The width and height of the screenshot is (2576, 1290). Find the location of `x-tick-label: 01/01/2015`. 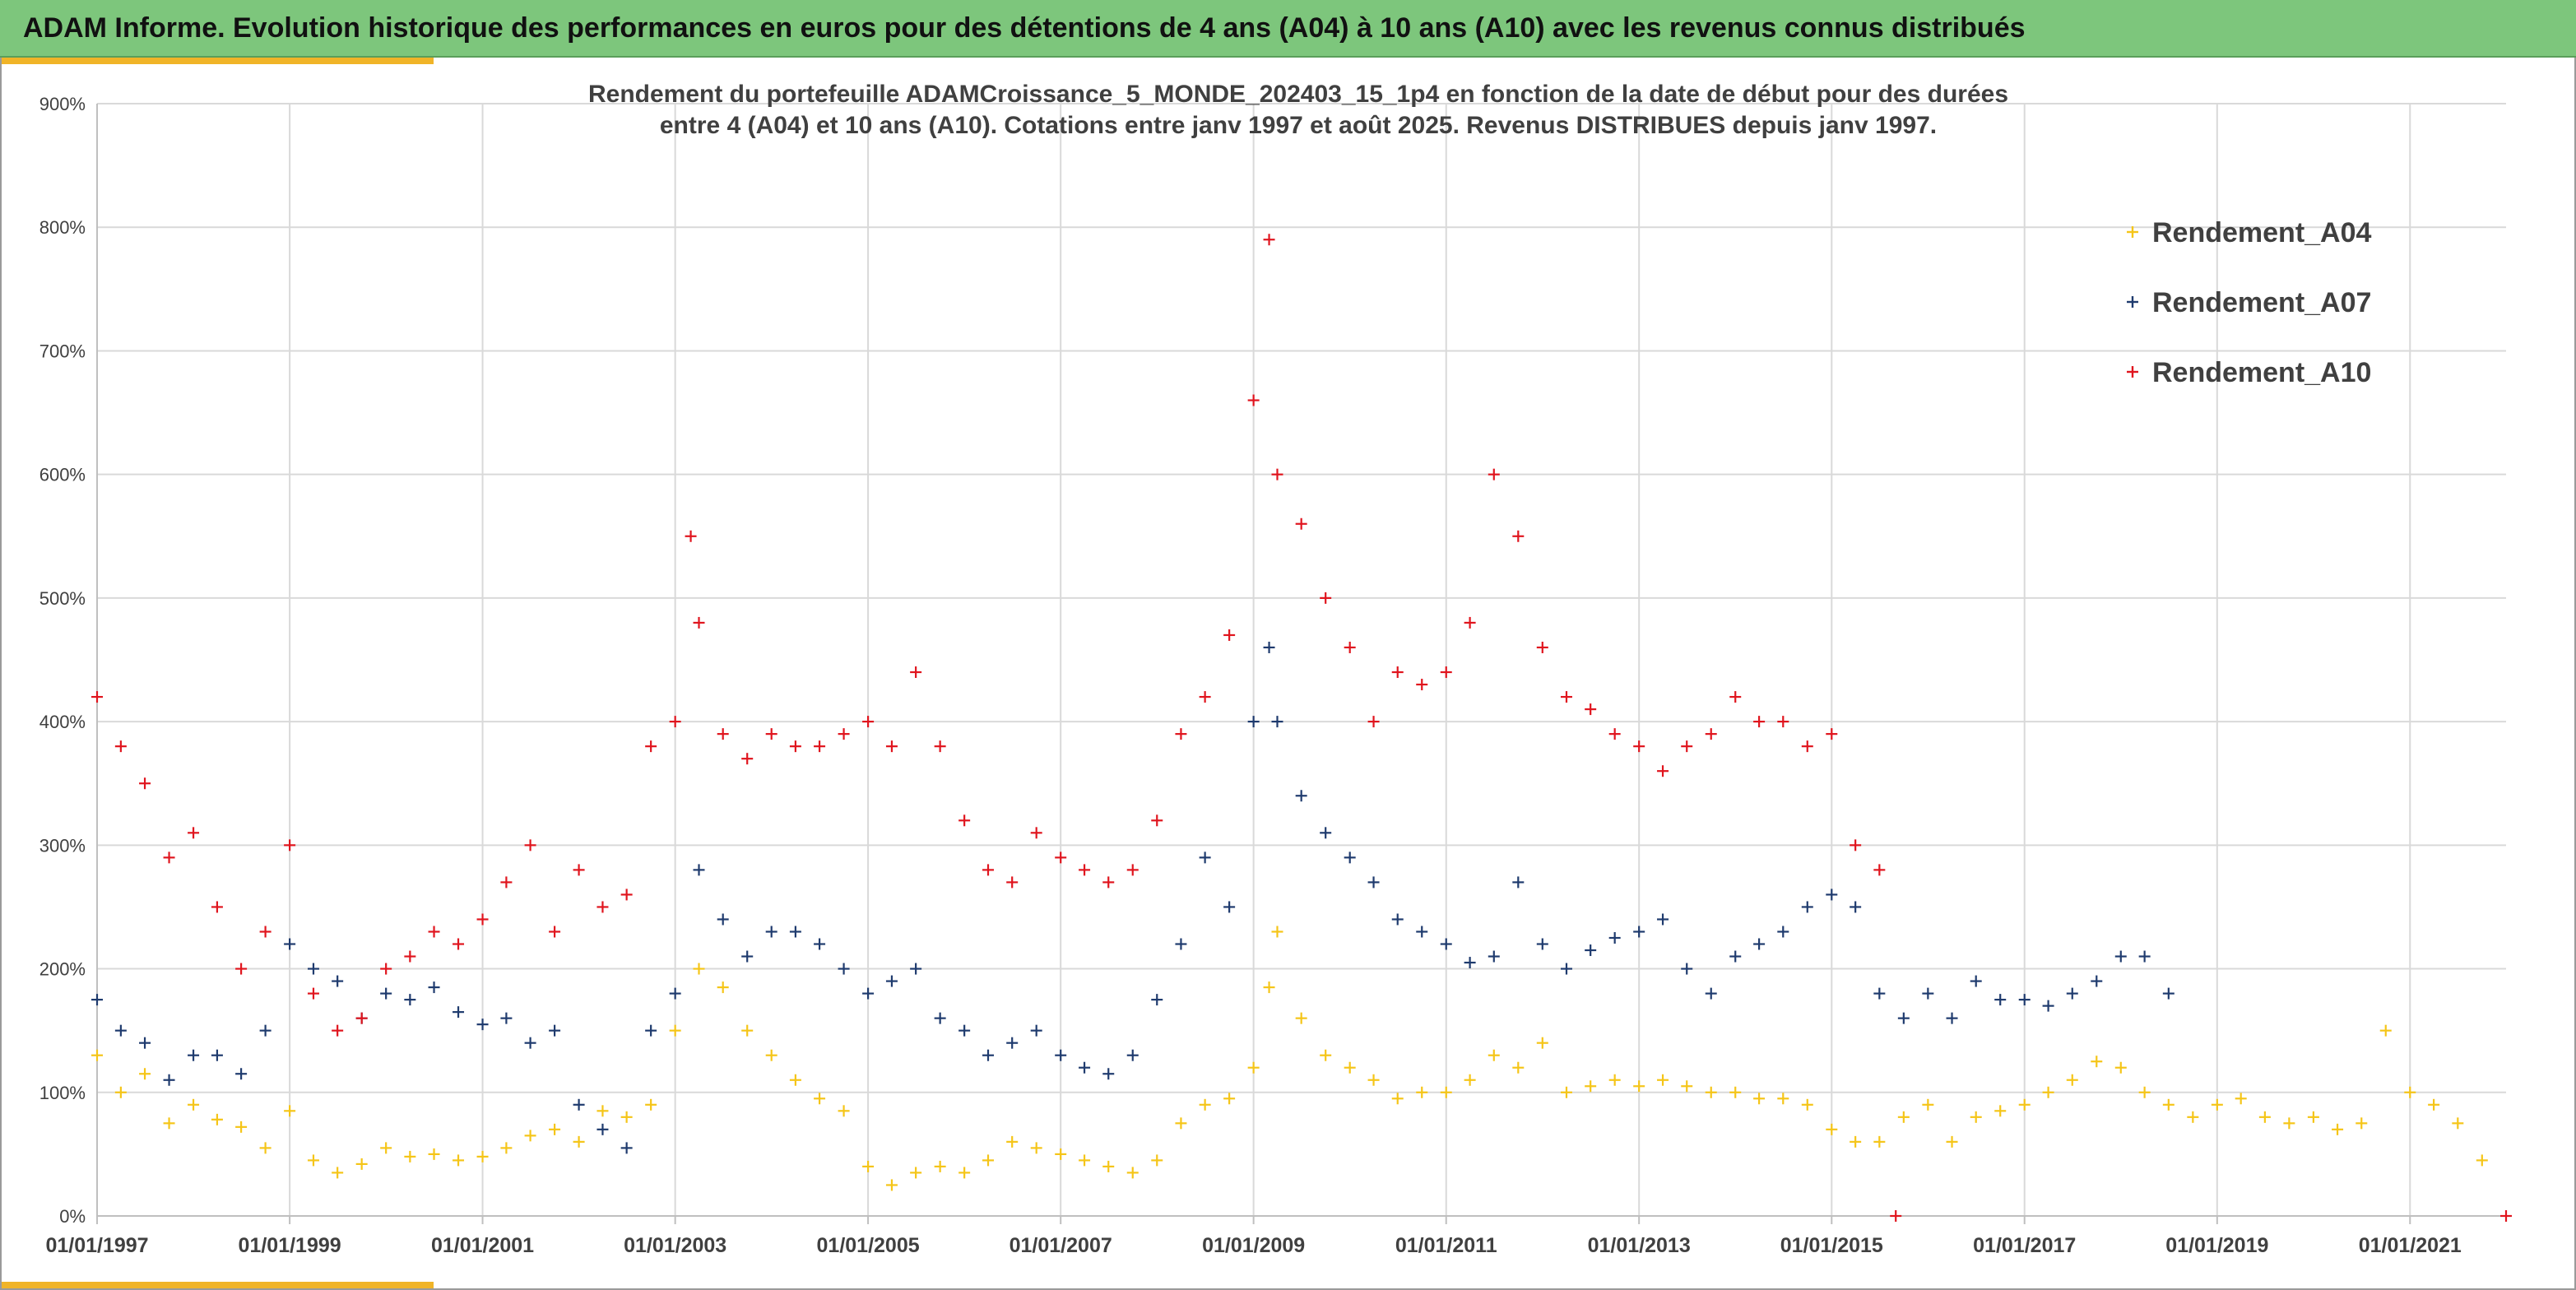

x-tick-label: 01/01/2015 is located at coordinates (1832, 1245).